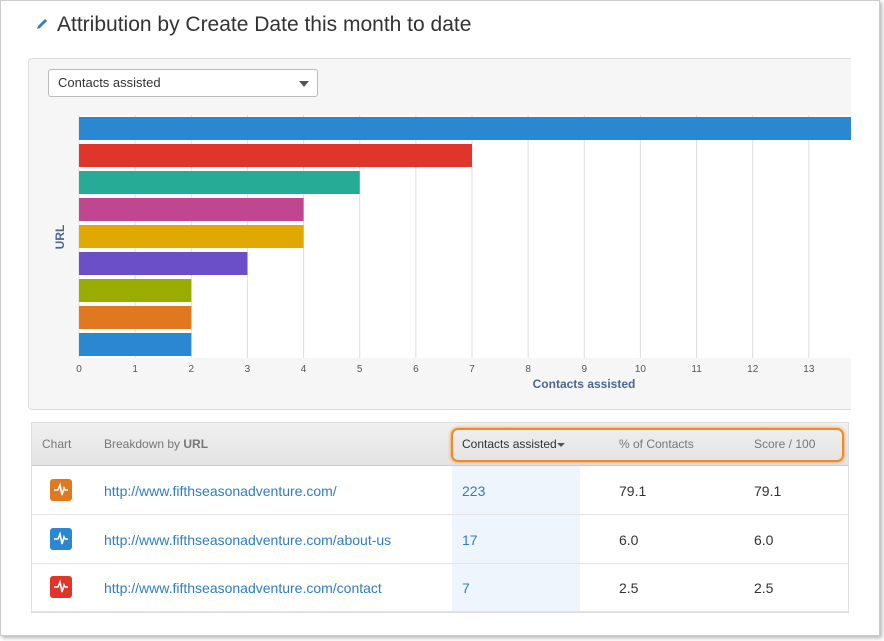  What do you see at coordinates (785, 444) in the screenshot?
I see `header-score: Score / 100` at bounding box center [785, 444].